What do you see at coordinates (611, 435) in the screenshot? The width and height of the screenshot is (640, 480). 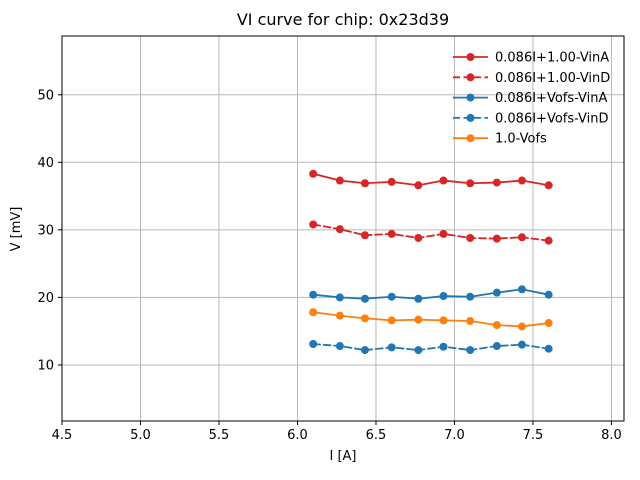 I see `x-tick-label: 8.0` at bounding box center [611, 435].